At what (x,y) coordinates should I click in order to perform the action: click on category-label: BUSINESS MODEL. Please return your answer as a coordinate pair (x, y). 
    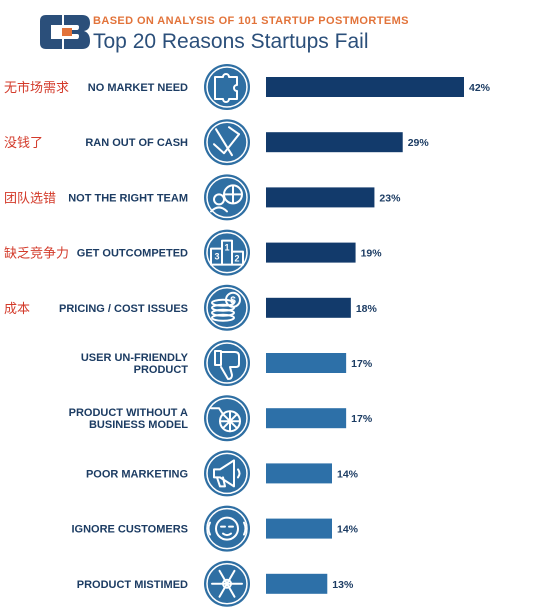
    Looking at the image, I should click on (138, 425).